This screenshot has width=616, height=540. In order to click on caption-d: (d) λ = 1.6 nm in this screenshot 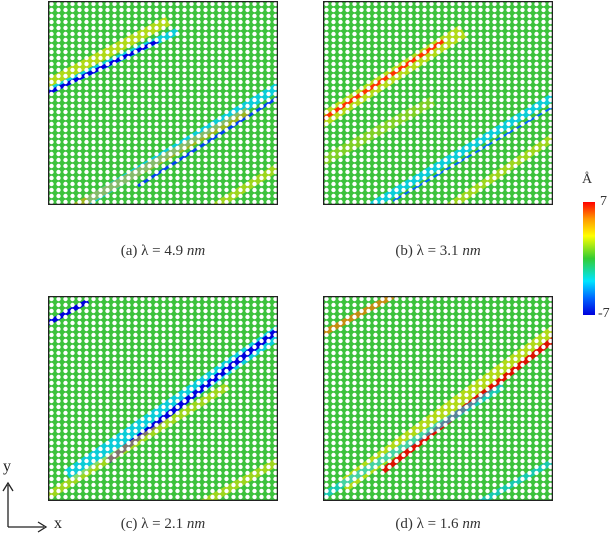, I will do `click(438, 524)`.